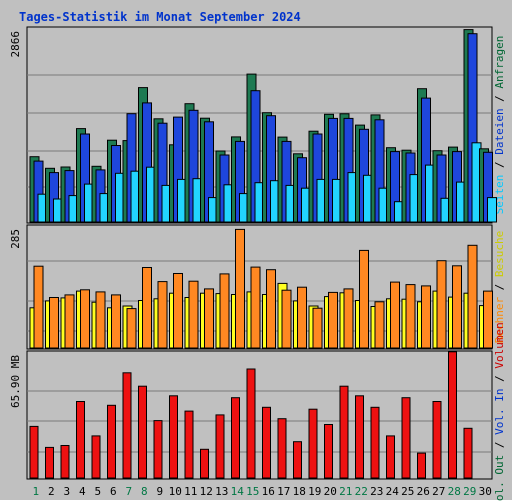 The image size is (512, 501). I want to click on legend-item: Vol. Out, so click(499, 478).